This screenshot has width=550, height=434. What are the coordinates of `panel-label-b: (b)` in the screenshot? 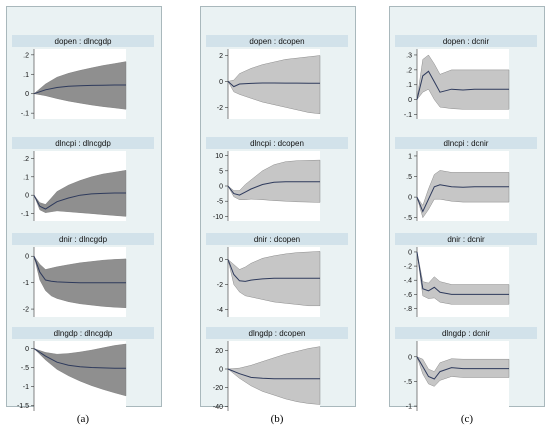 It's located at (277, 419).